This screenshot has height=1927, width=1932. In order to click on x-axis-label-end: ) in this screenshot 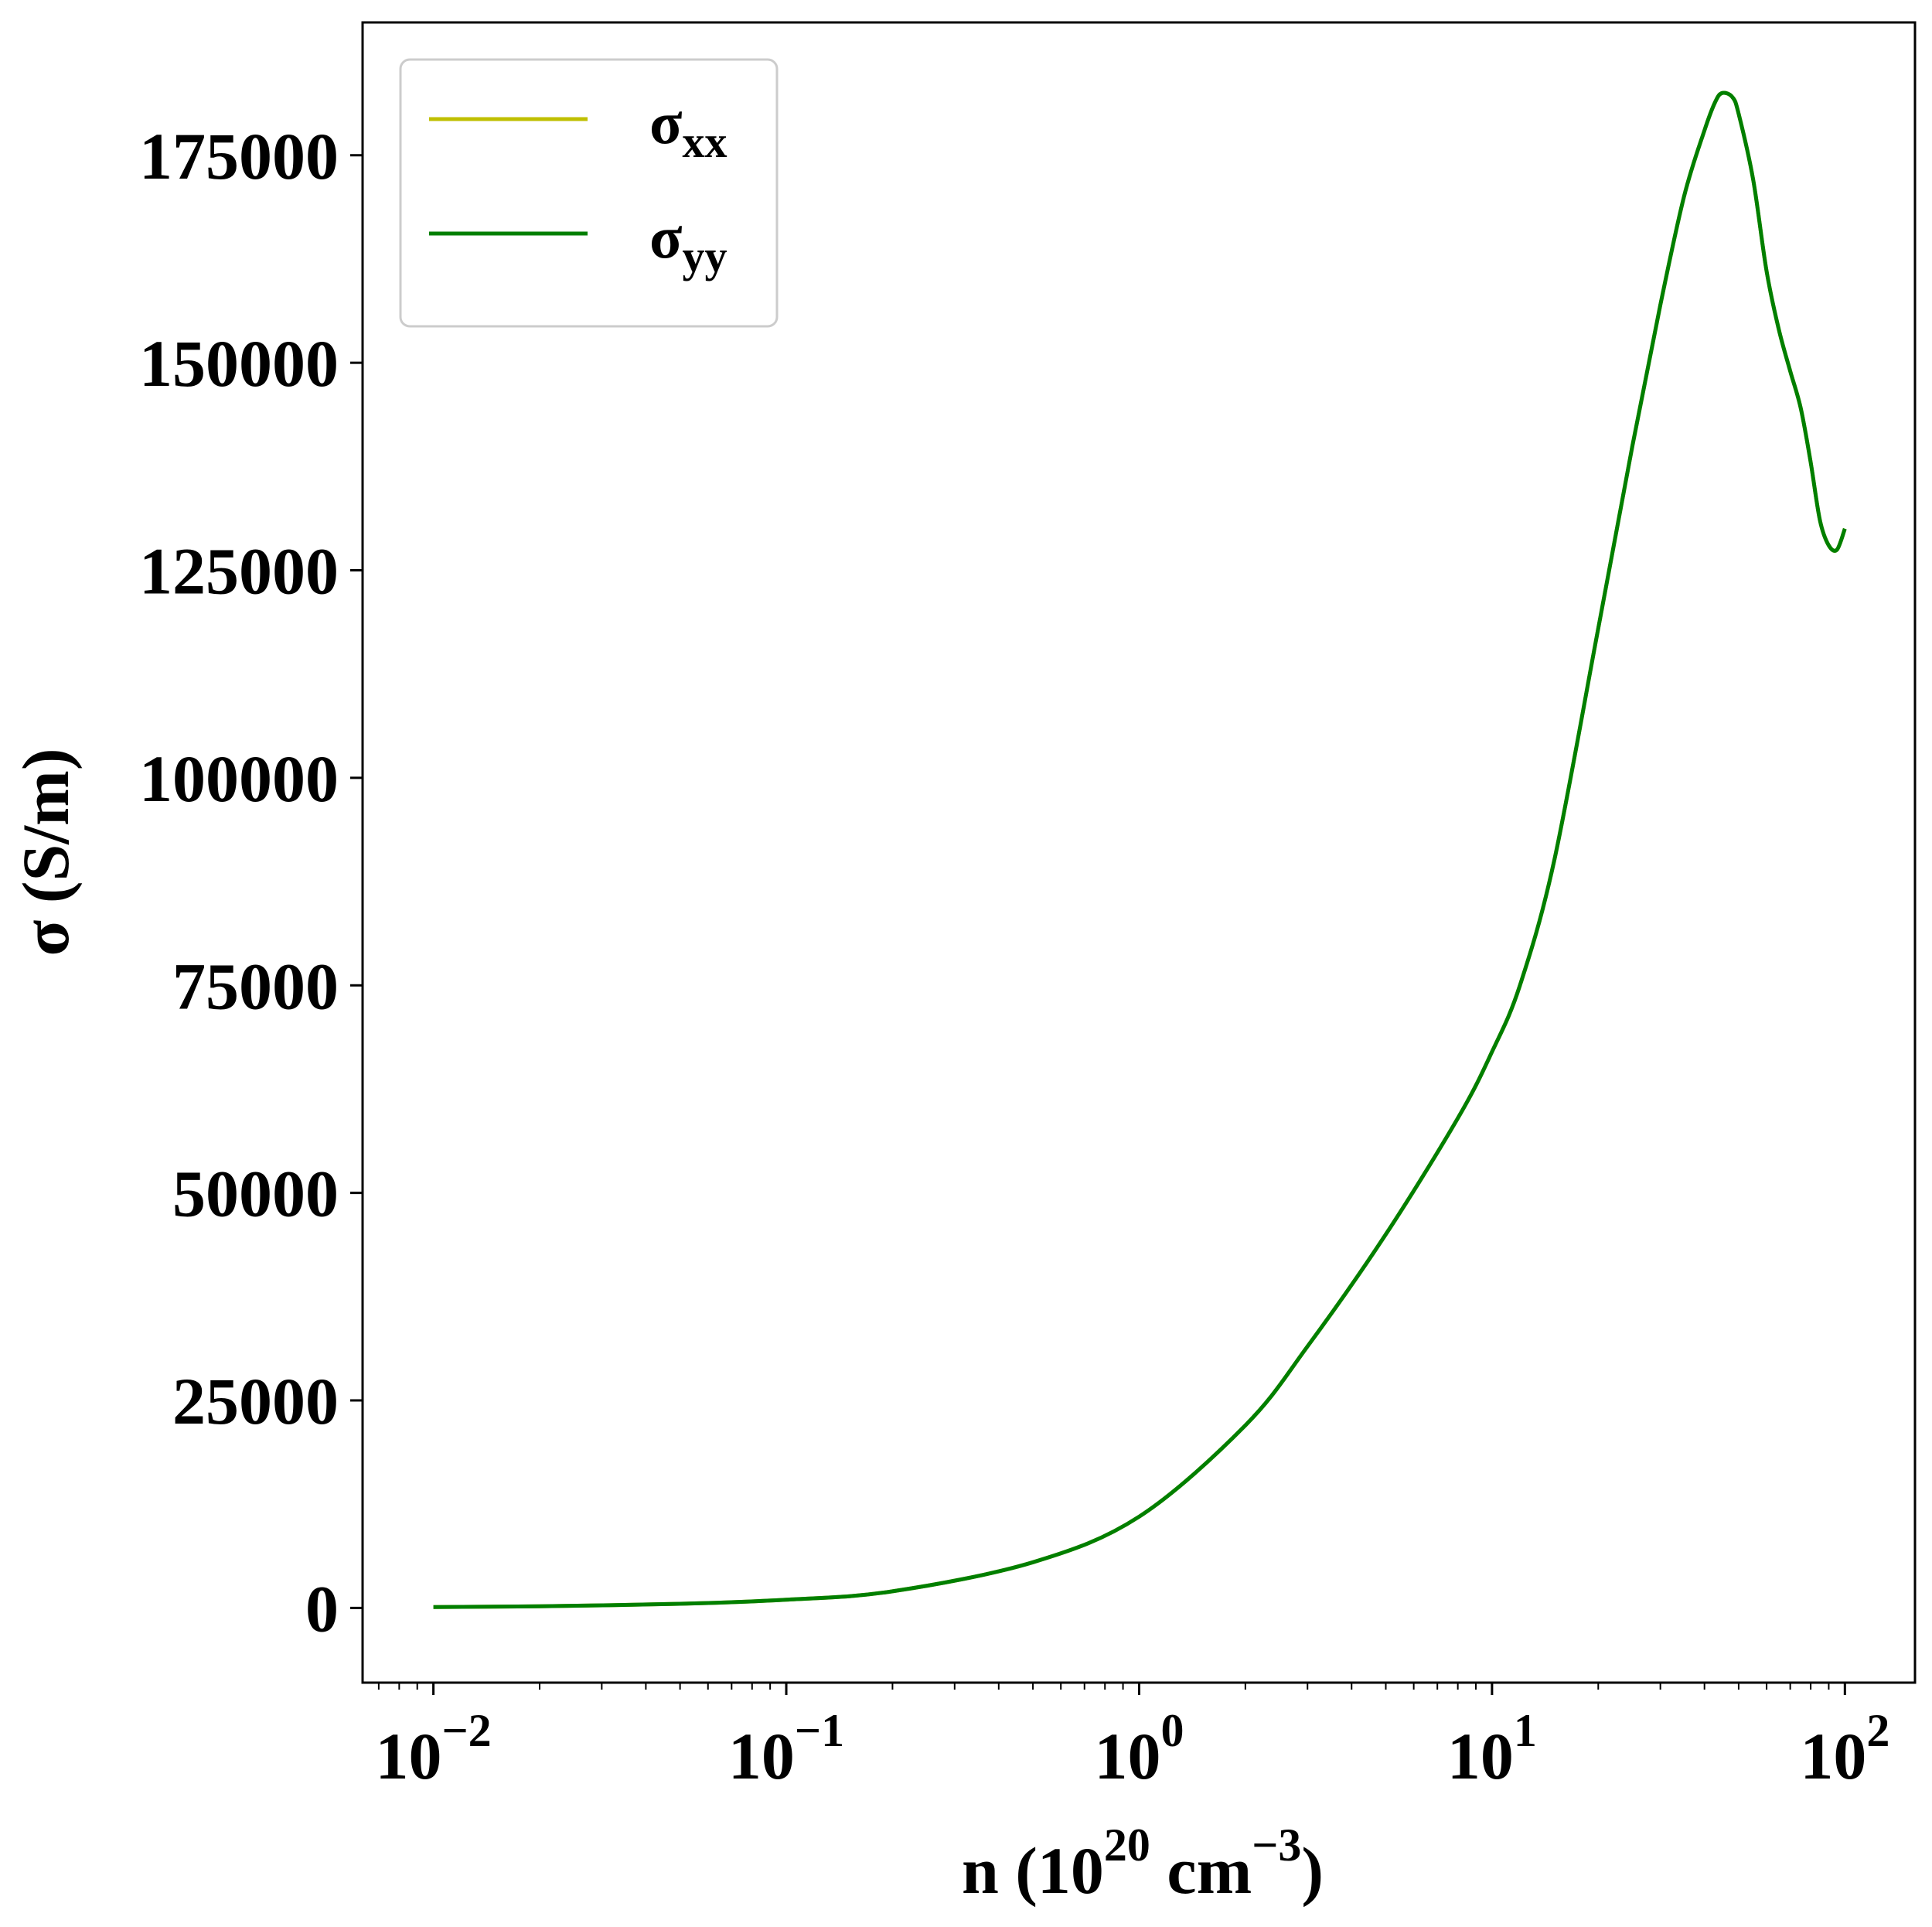, I will do `click(1312, 1870)`.